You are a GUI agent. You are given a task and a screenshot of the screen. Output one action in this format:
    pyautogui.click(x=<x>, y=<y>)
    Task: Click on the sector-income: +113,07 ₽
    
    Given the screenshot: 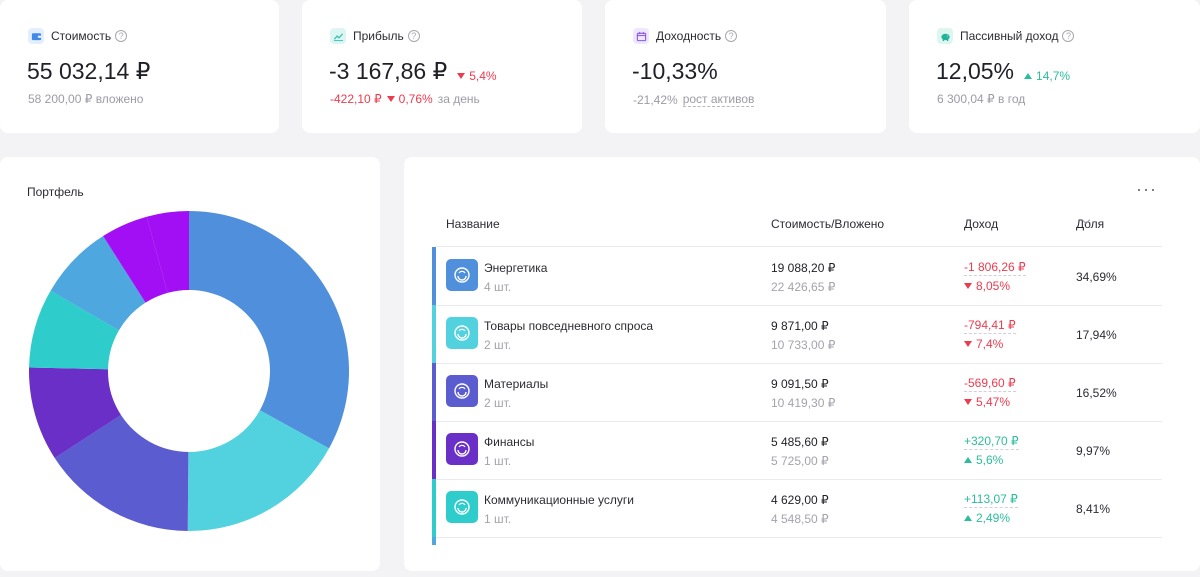 What is the action you would take?
    pyautogui.click(x=991, y=500)
    